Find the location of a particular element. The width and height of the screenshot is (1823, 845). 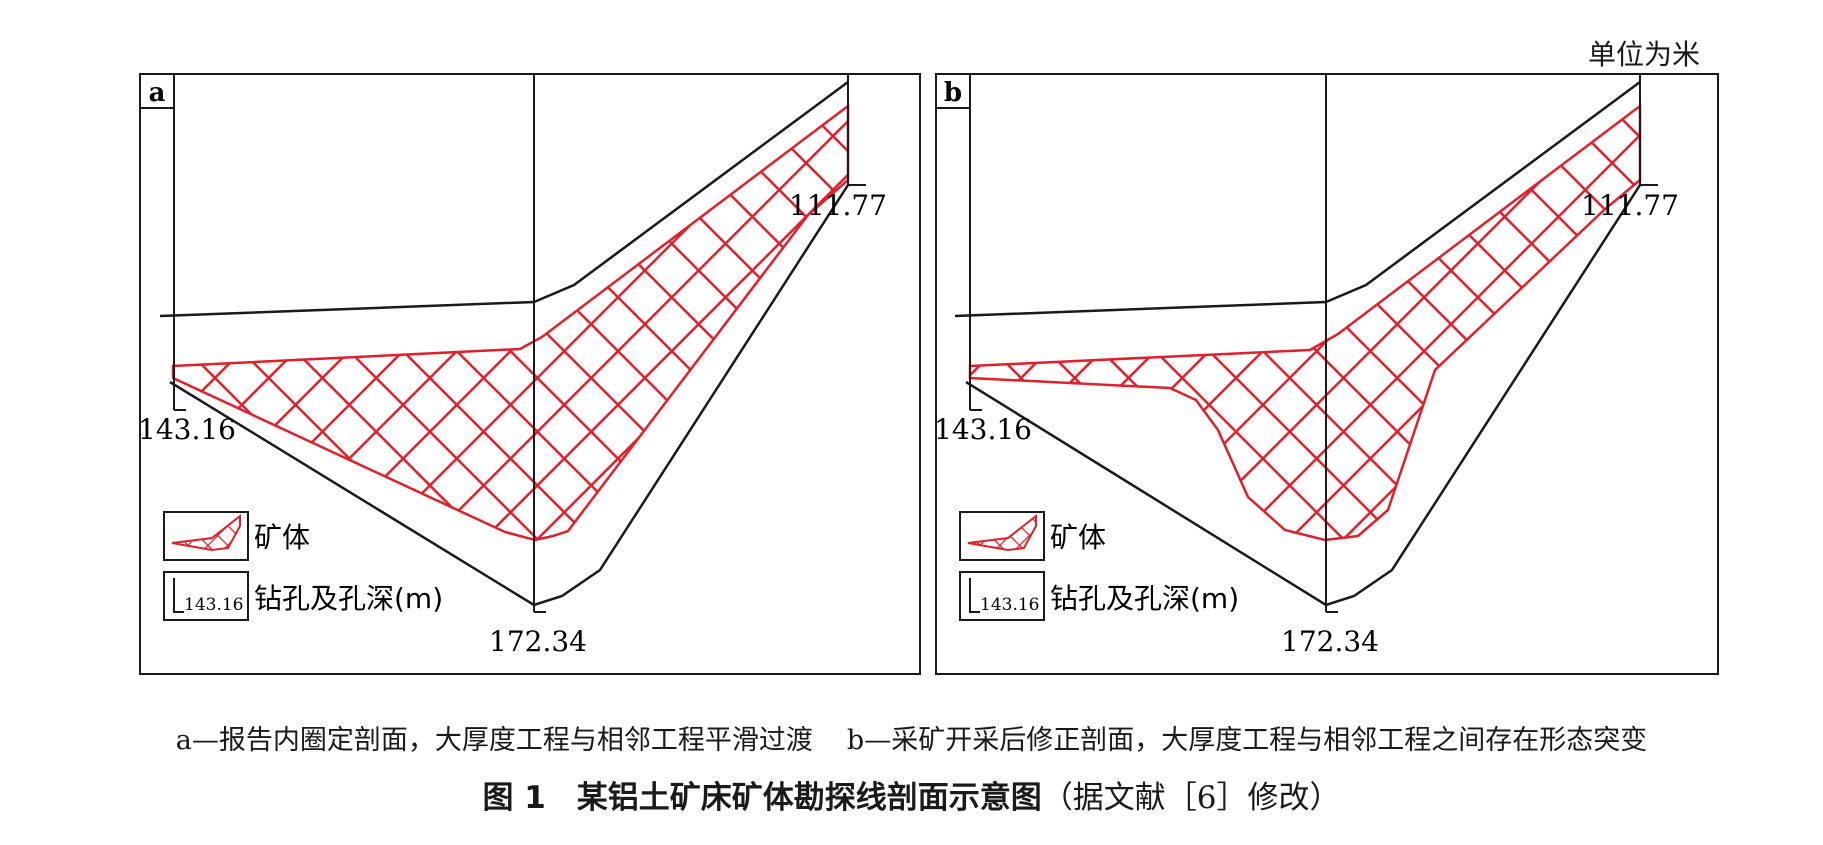

figure-caption: 图 1 某铝土矿床矿体勘探线剖面示意图（据文献［6］修改） is located at coordinates (911, 794).